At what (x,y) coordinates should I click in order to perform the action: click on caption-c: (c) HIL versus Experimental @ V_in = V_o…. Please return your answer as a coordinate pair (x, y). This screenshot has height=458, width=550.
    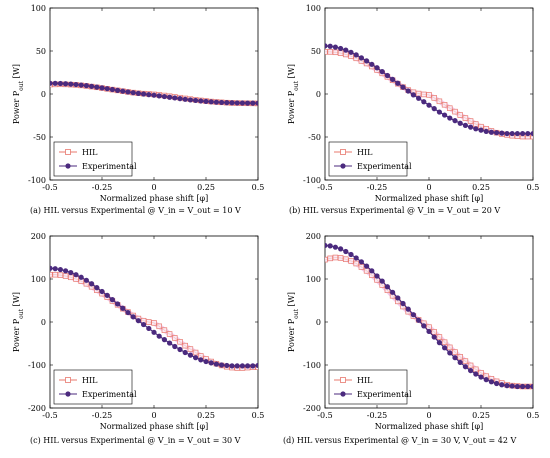
    Looking at the image, I should click on (135, 440).